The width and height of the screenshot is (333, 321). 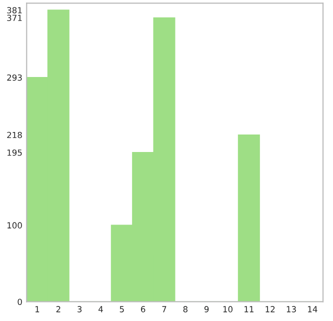 What do you see at coordinates (291, 309) in the screenshot?
I see `x-tick-label: 13` at bounding box center [291, 309].